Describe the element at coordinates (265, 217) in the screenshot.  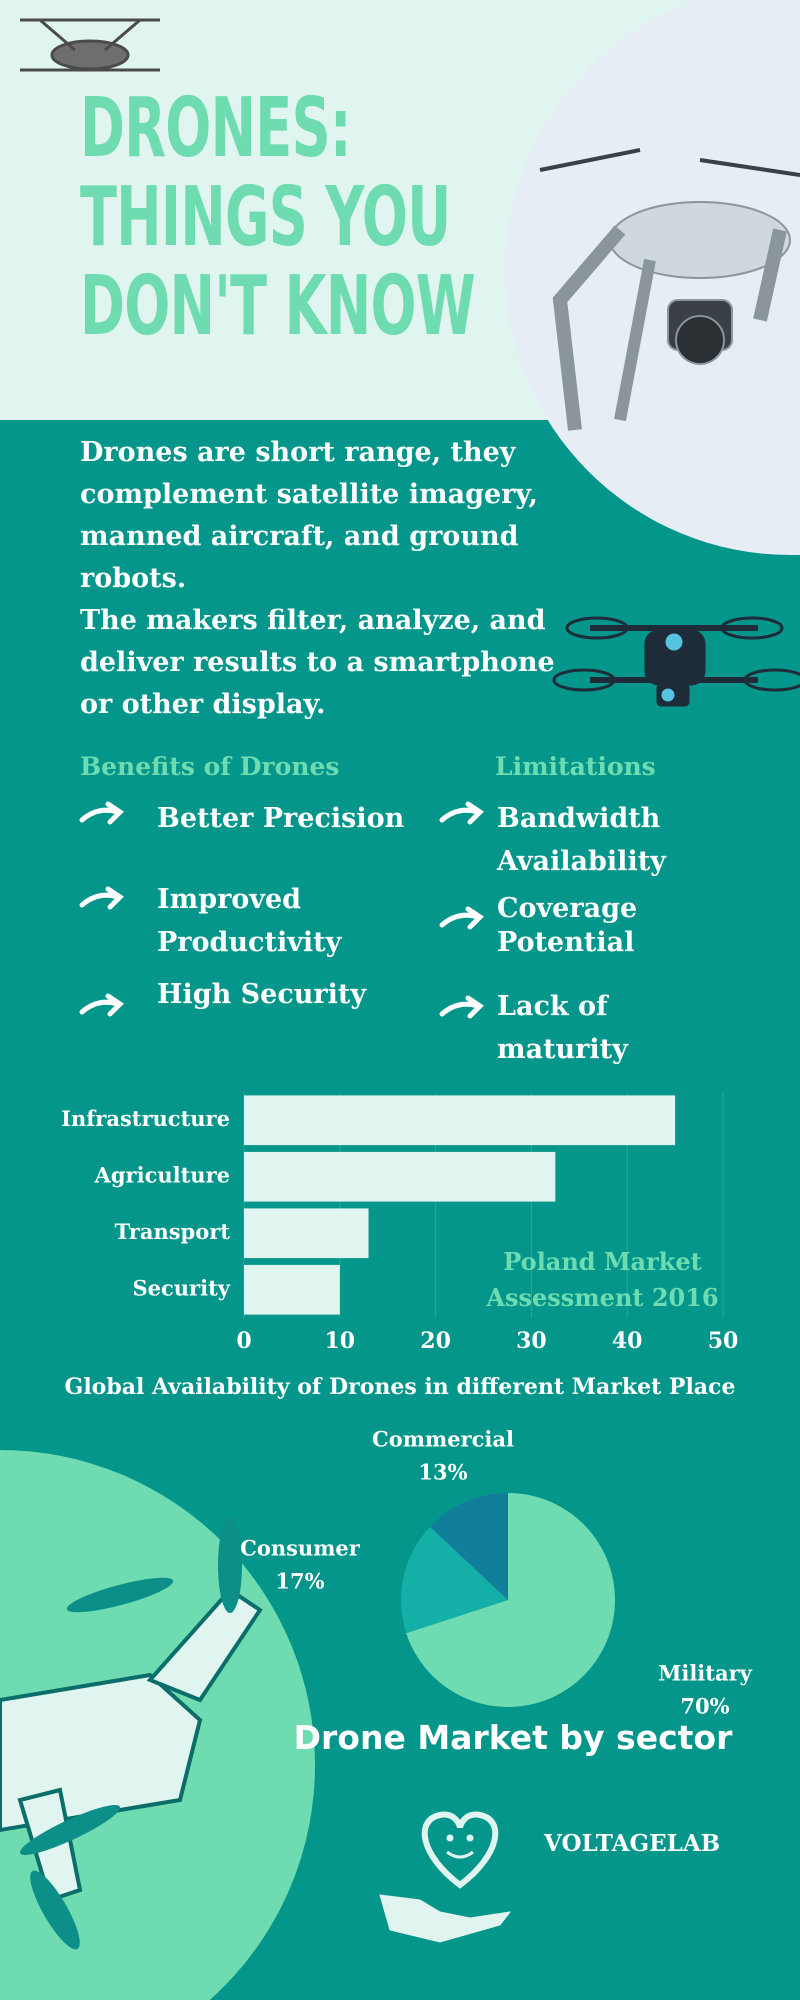
I see `title-line: THINGS YOU` at that location.